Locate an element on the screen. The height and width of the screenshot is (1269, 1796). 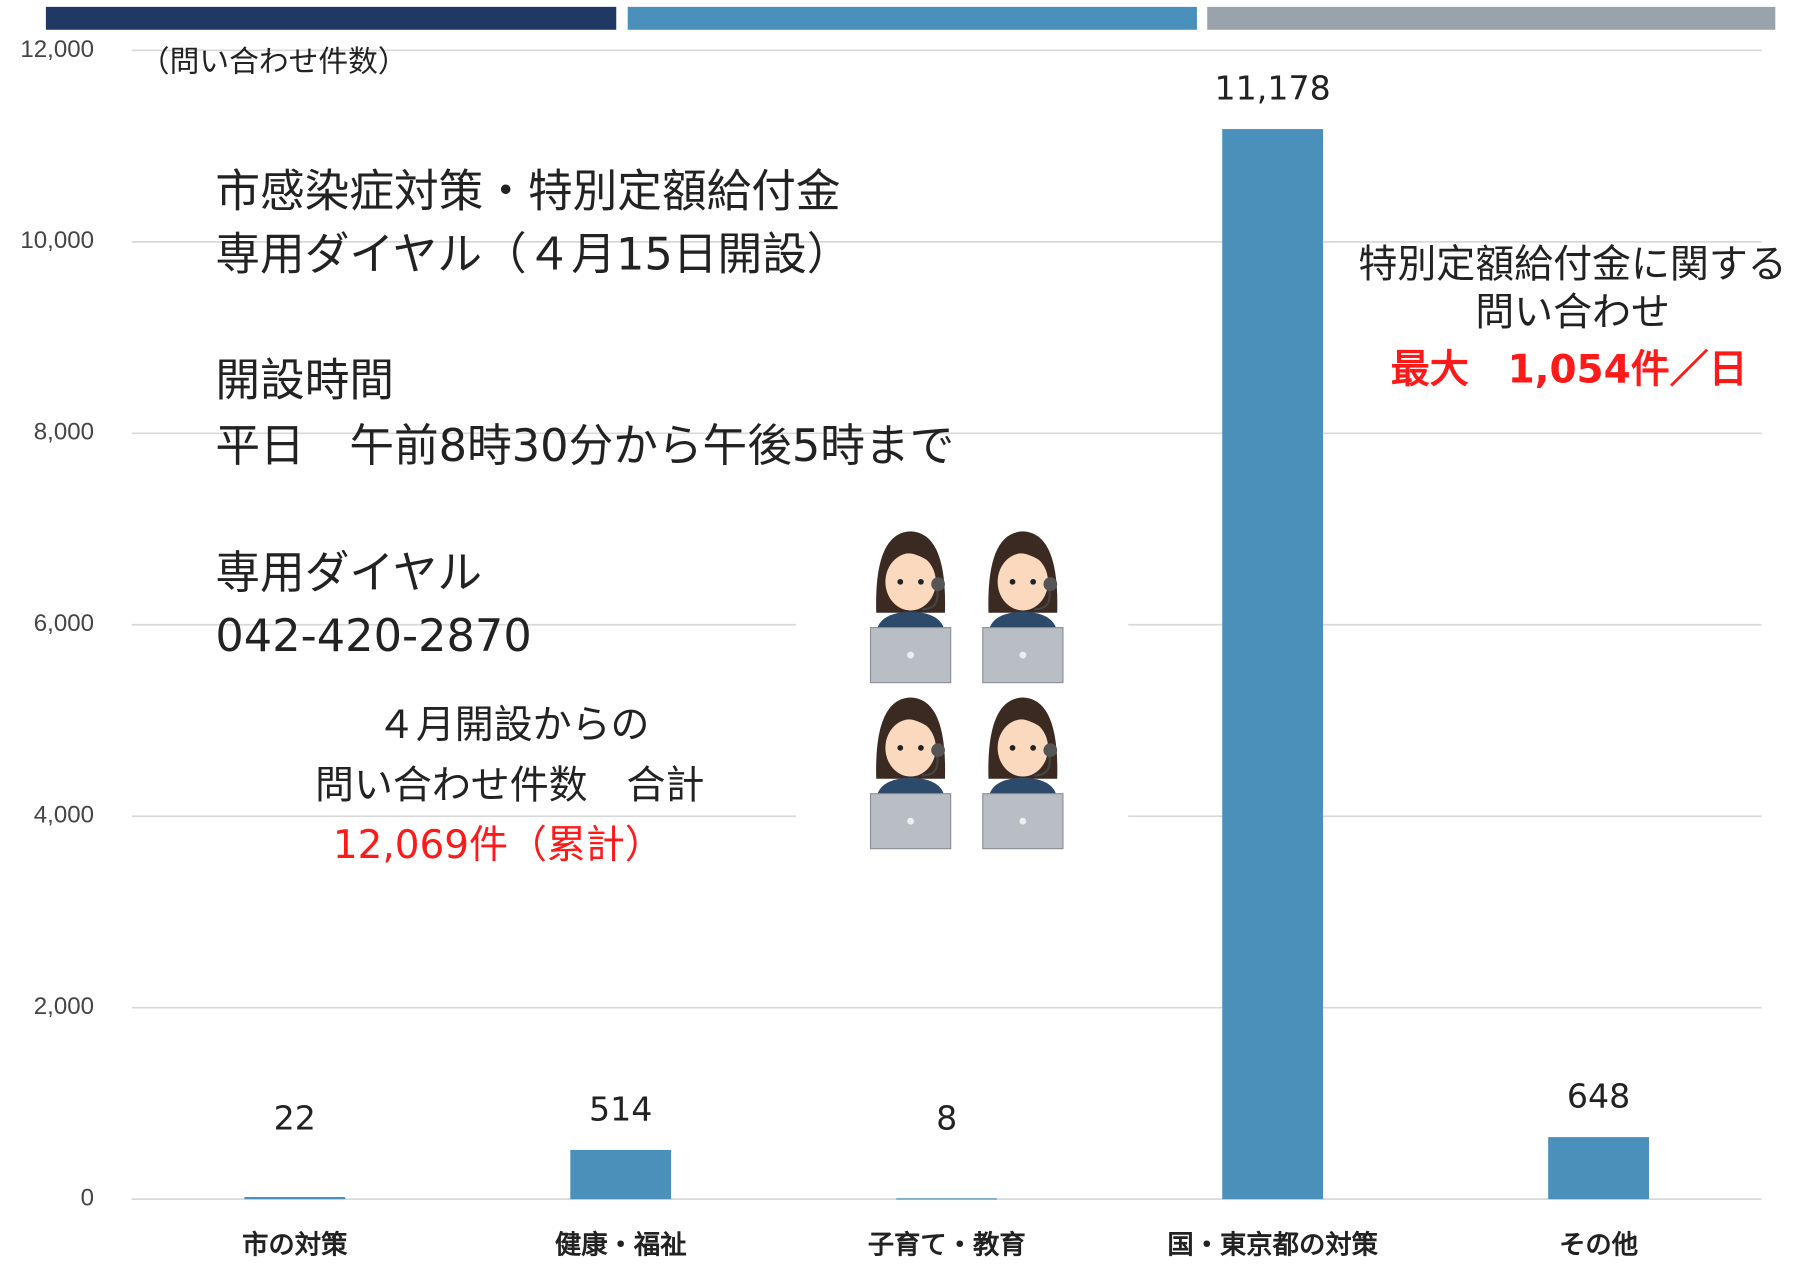
annotation: 専用ダイヤル（４月15日開設） is located at coordinates (533, 255).